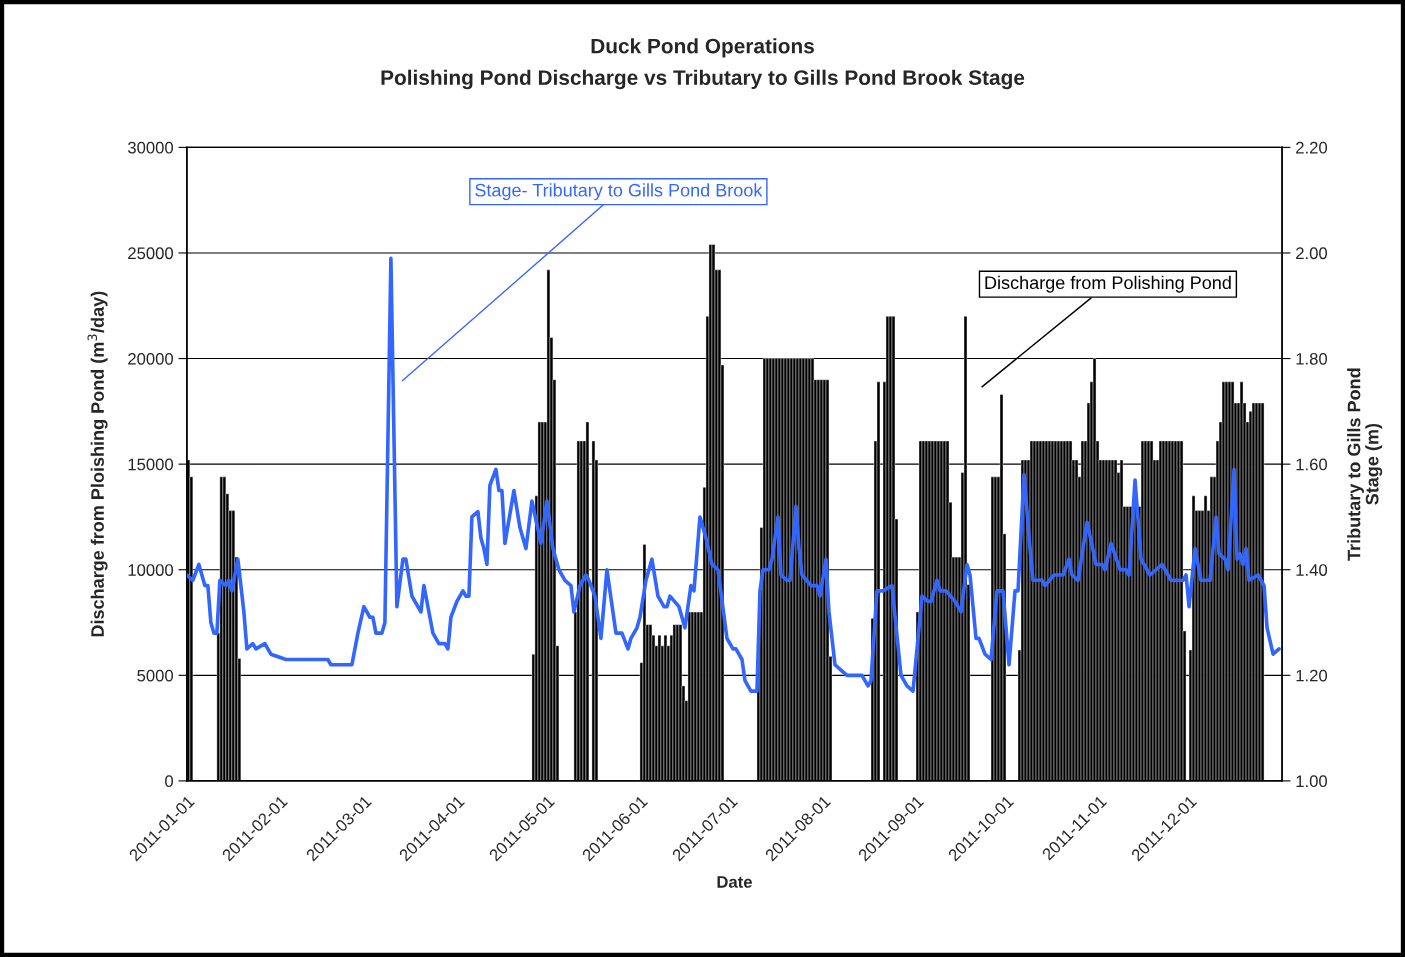 Image resolution: width=1405 pixels, height=957 pixels. Describe the element at coordinates (734, 882) in the screenshot. I see `x-axis-title: Date` at that location.